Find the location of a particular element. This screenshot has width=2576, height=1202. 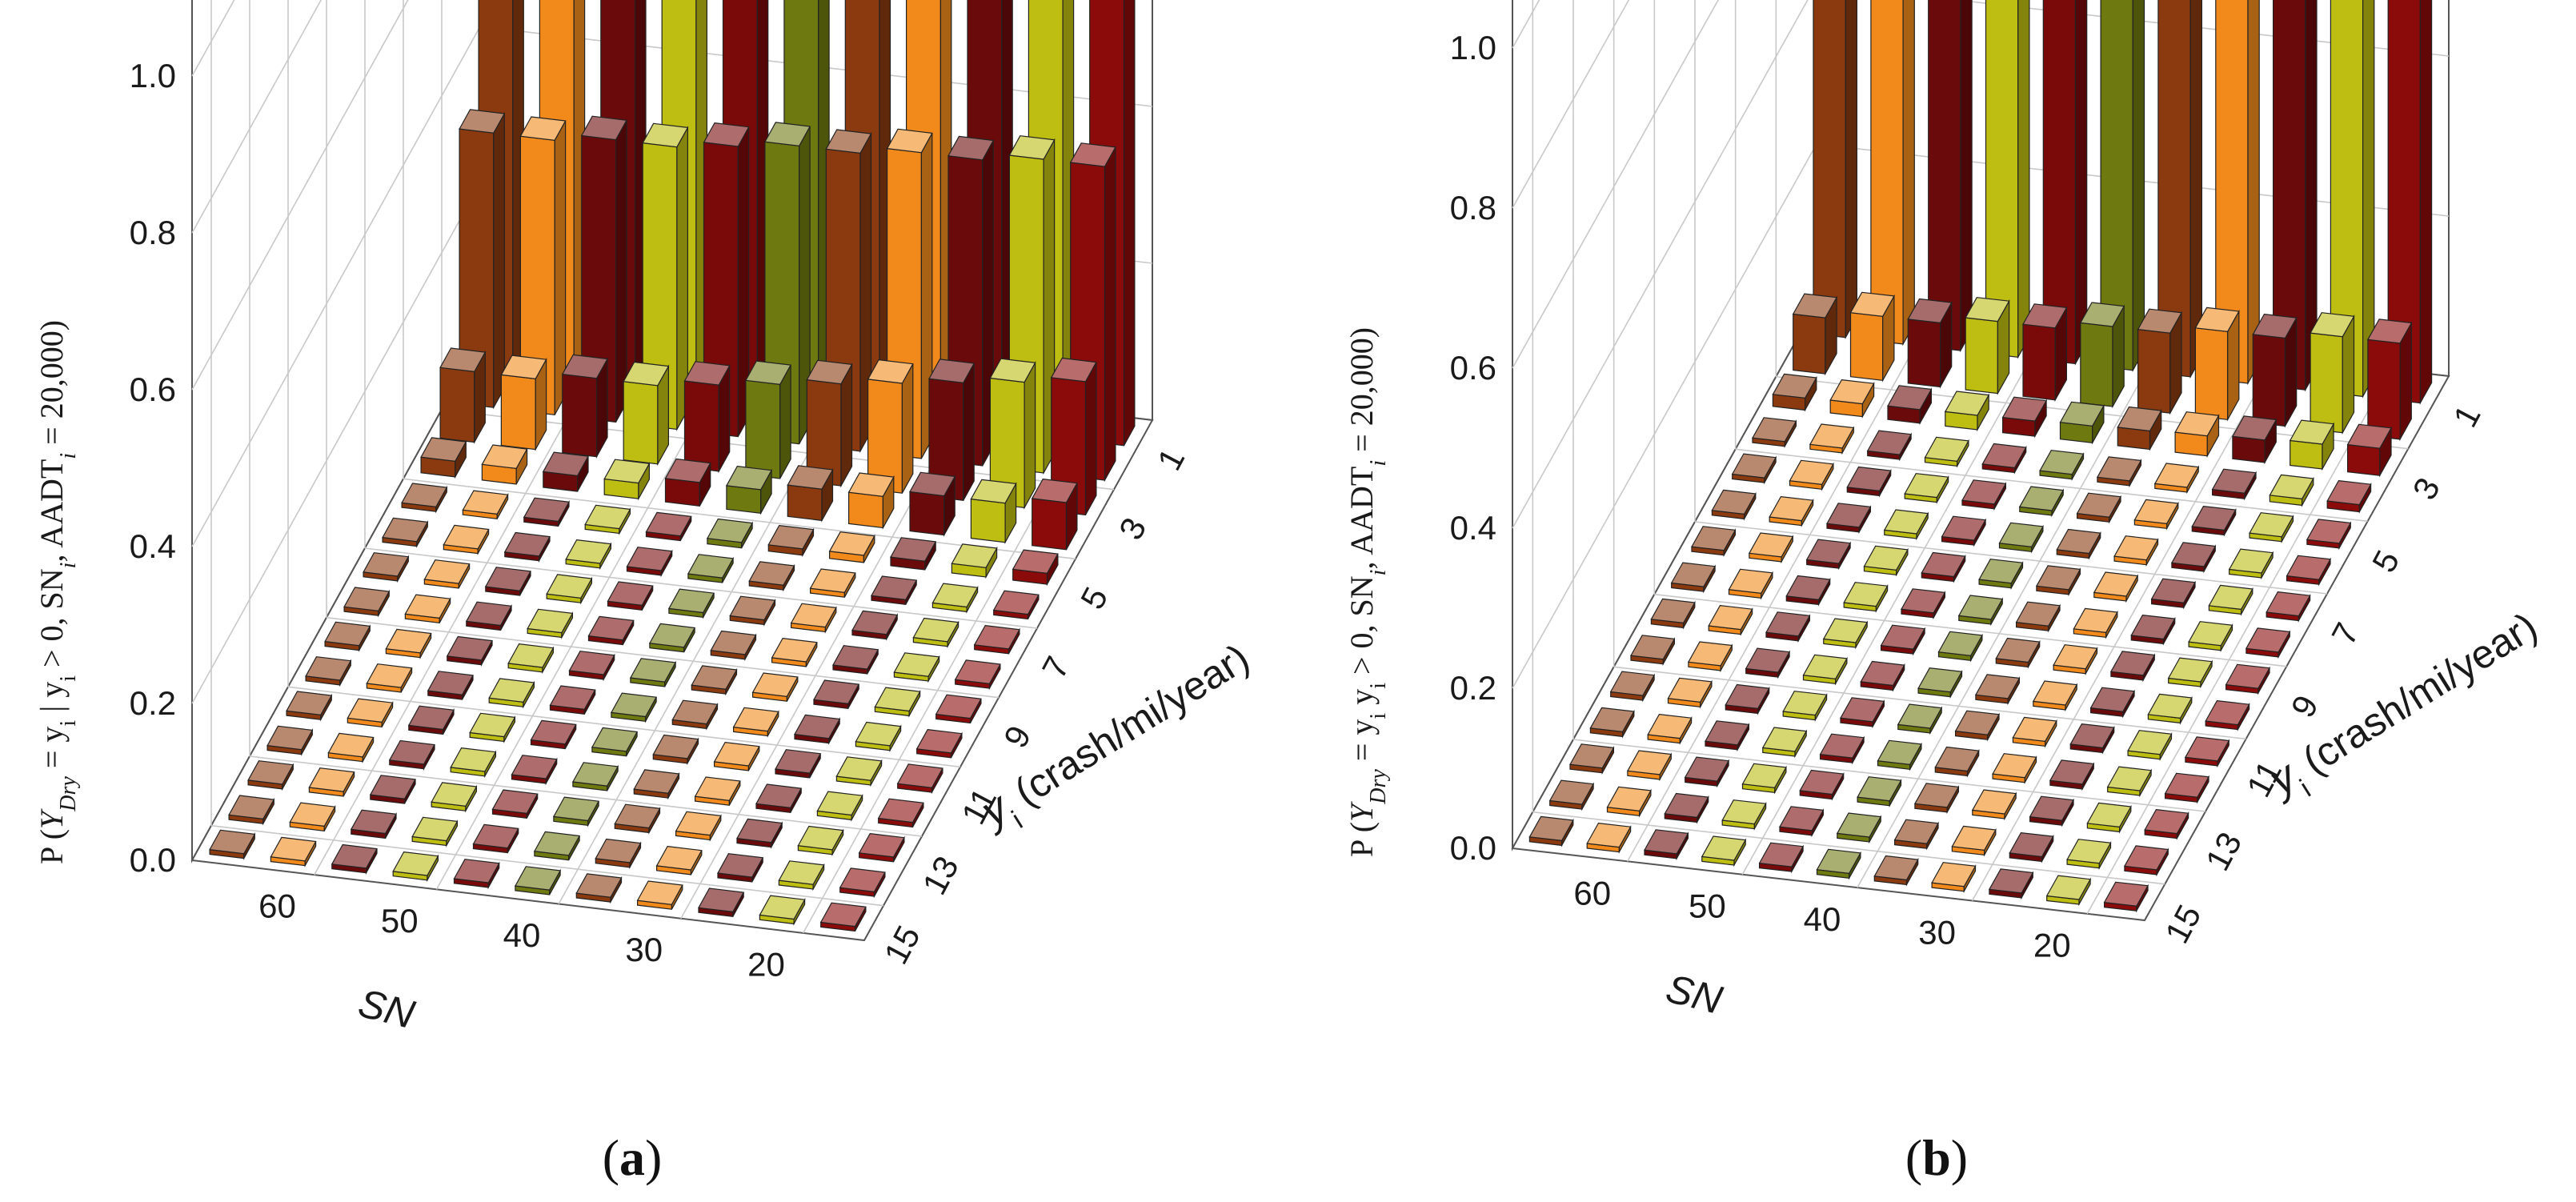

y-tick-label: 0.2 is located at coordinates (153, 703).